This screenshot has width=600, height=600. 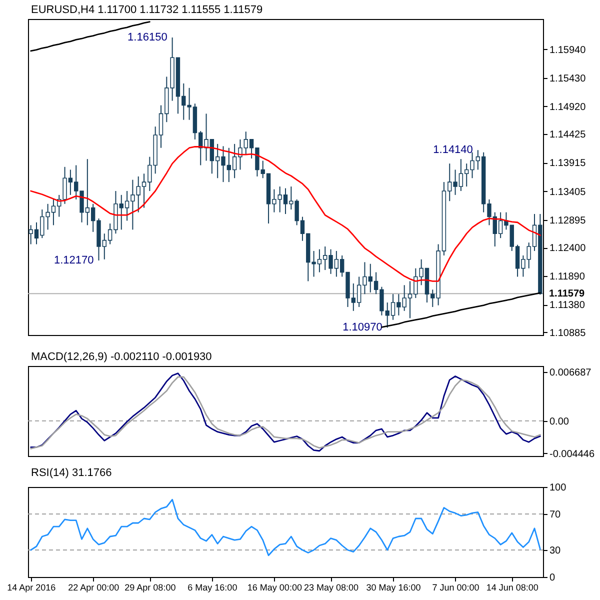 I want to click on x-tick-label: 14 Apr 2016, so click(x=31, y=587).